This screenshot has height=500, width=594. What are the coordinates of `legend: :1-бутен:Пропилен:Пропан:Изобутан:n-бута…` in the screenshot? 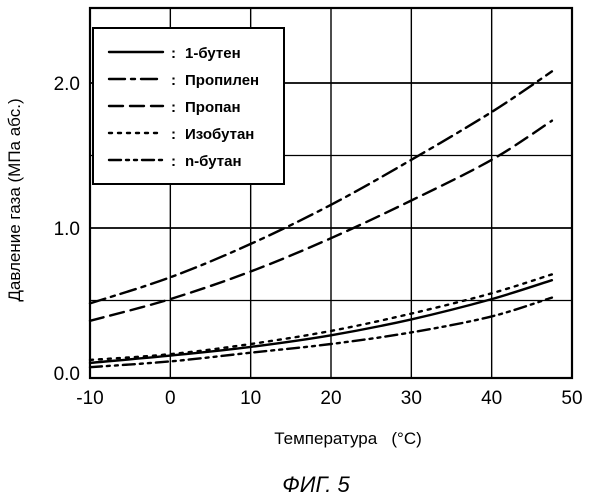 It's located at (188, 106).